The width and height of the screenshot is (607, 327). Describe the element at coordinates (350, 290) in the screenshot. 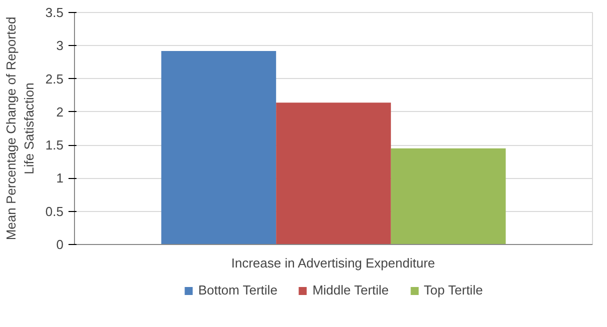

I see `legend-label: Middle Tertile` at that location.